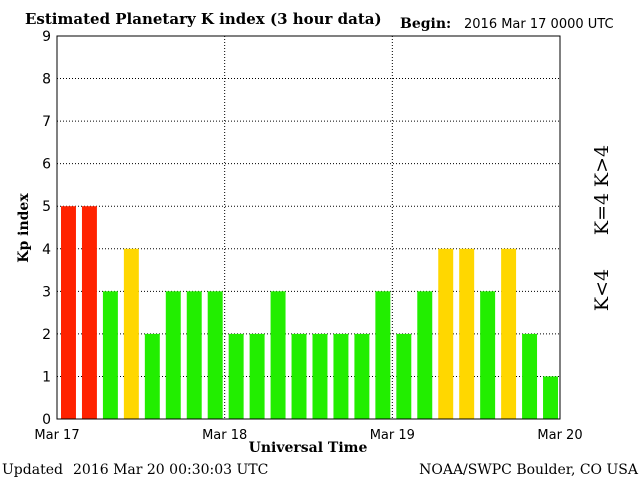 The image size is (640, 485). What do you see at coordinates (602, 166) in the screenshot?
I see `legend-high: K>4` at bounding box center [602, 166].